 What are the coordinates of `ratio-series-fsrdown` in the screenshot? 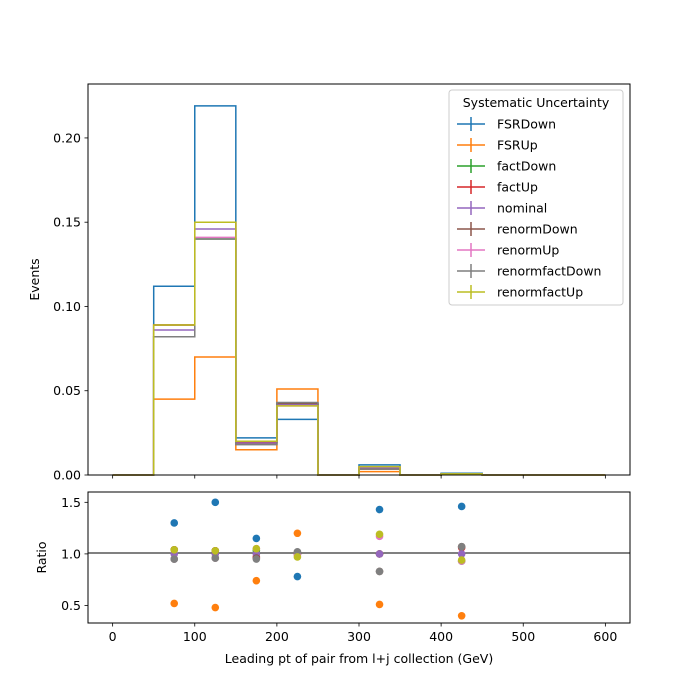 It's located at (318, 539).